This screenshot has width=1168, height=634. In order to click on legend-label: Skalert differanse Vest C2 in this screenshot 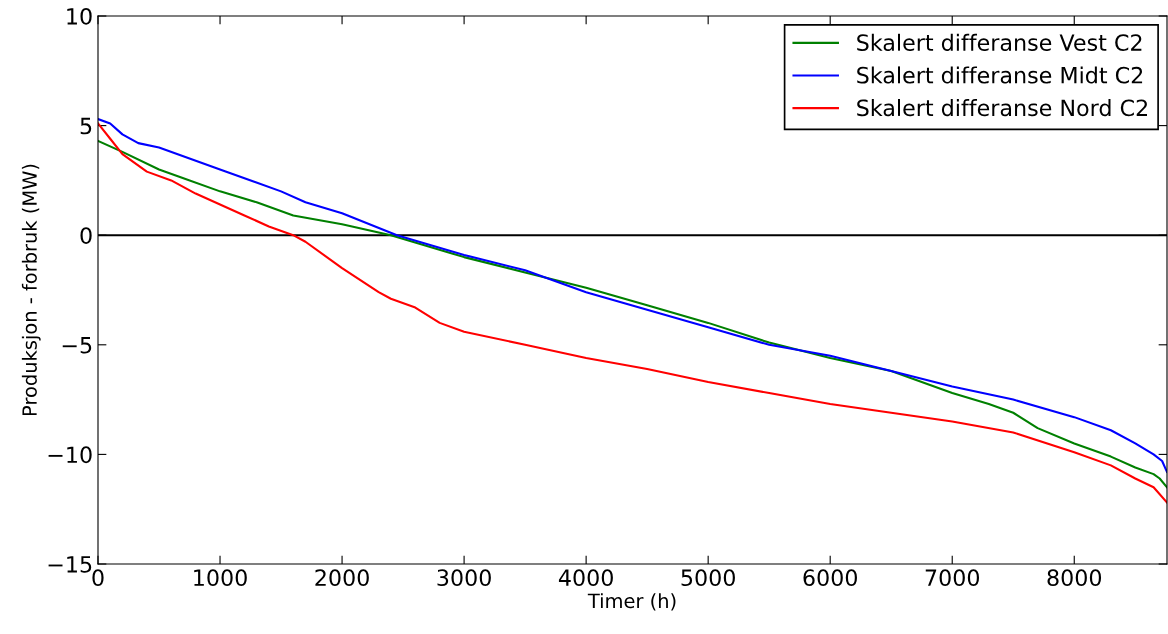, I will do `click(999, 42)`.